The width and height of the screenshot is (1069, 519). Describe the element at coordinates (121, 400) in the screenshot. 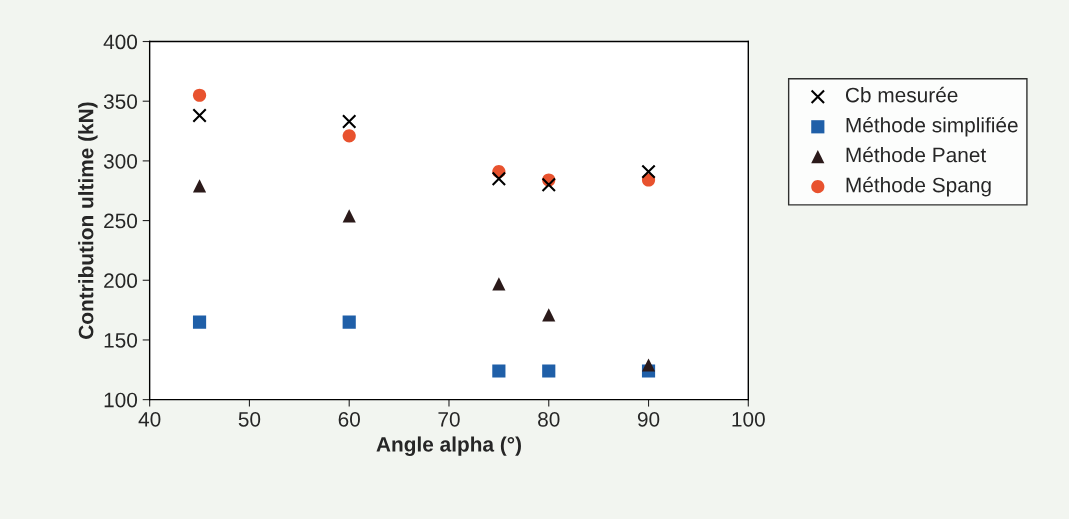

I see `y-tick-label: 100` at that location.